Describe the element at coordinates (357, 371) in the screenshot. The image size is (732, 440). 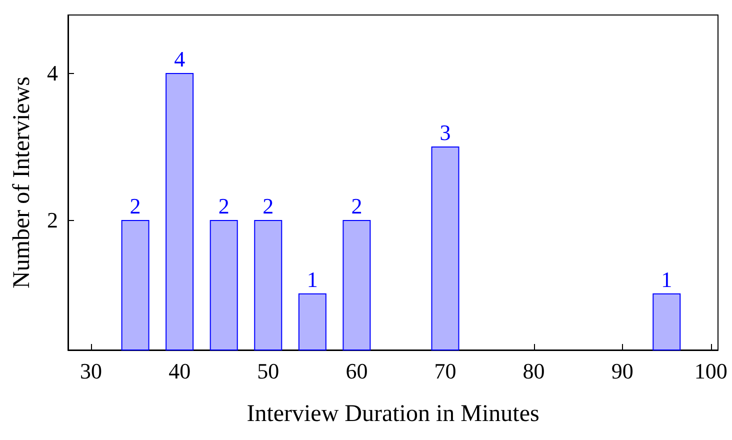
I see `x-tick-label: 60` at that location.